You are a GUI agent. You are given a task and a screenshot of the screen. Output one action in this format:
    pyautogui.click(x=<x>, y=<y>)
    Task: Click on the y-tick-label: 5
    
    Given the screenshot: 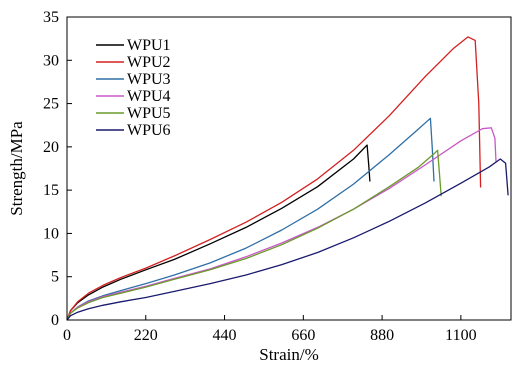 What is the action you would take?
    pyautogui.click(x=55, y=277)
    